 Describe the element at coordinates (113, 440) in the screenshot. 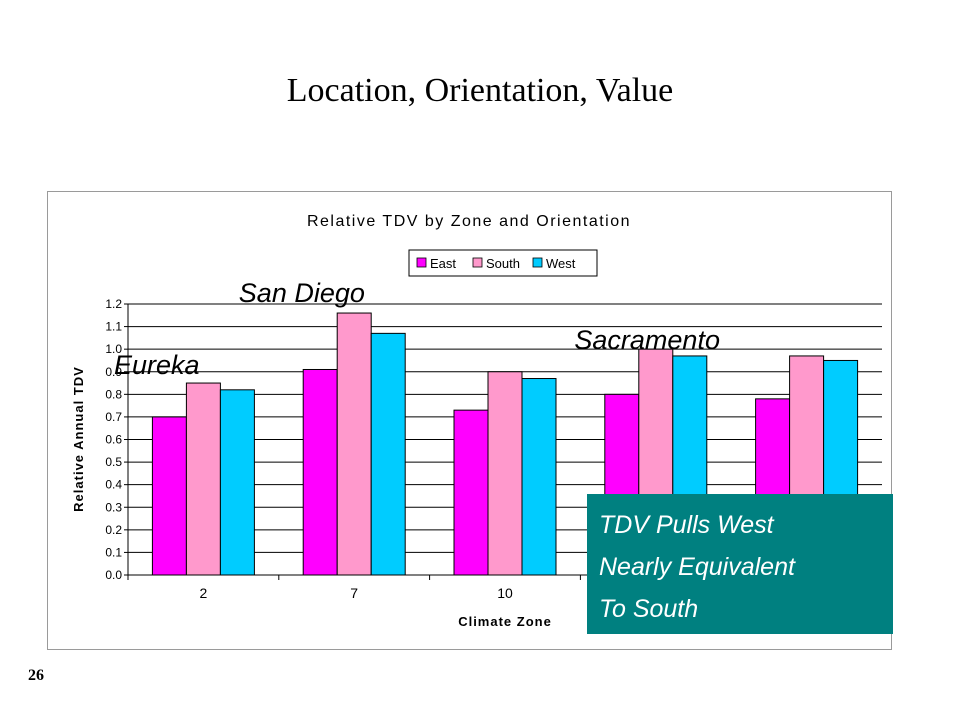

I see `y-tick-label: 0.6` at that location.